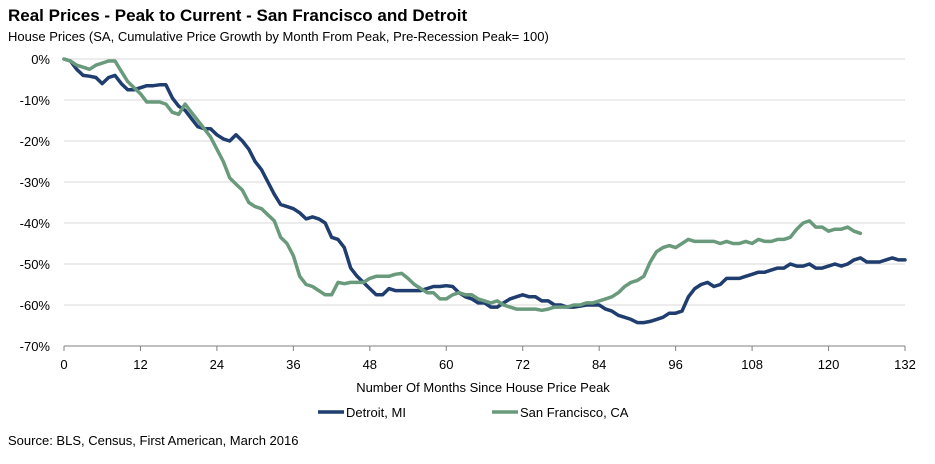  Describe the element at coordinates (752, 364) in the screenshot. I see `x-tick-label: 108` at that location.